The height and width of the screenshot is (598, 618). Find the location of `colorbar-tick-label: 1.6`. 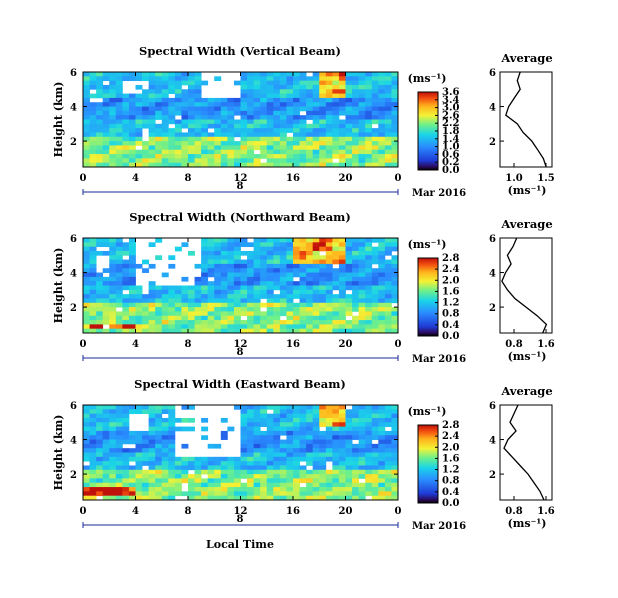

colorbar-tick-label: 1.6 is located at coordinates (450, 458).